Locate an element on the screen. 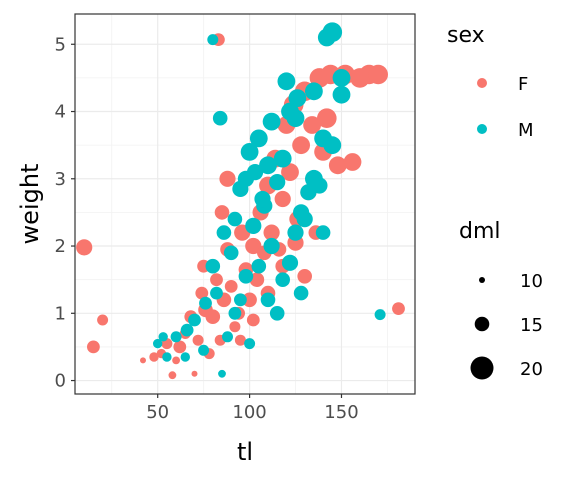  y-tick-label: 2 is located at coordinates (60, 246).